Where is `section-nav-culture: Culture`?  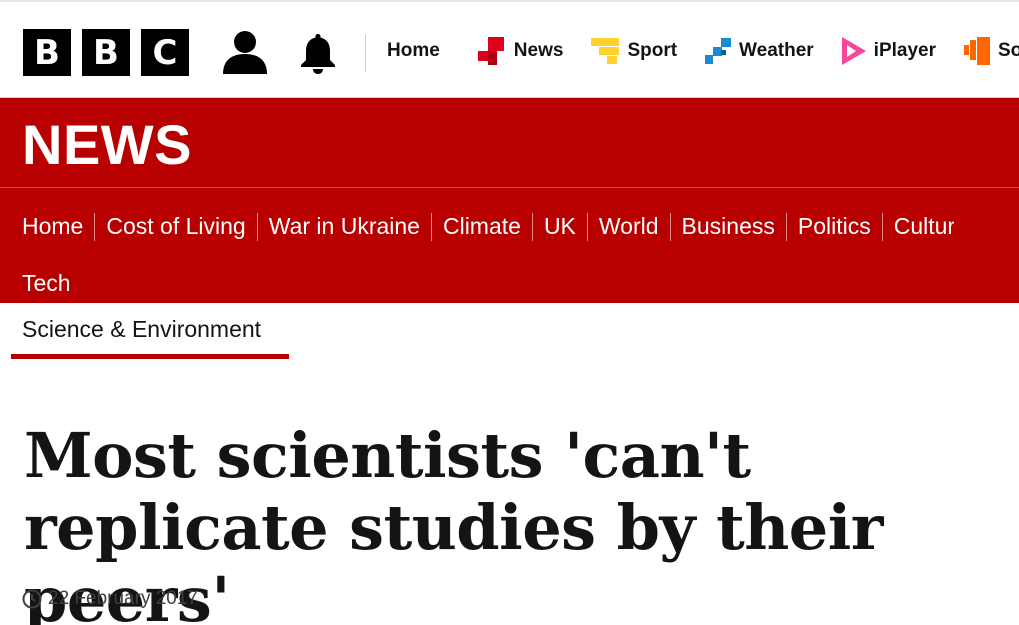
section-nav-culture: Culture is located at coordinates (923, 226).